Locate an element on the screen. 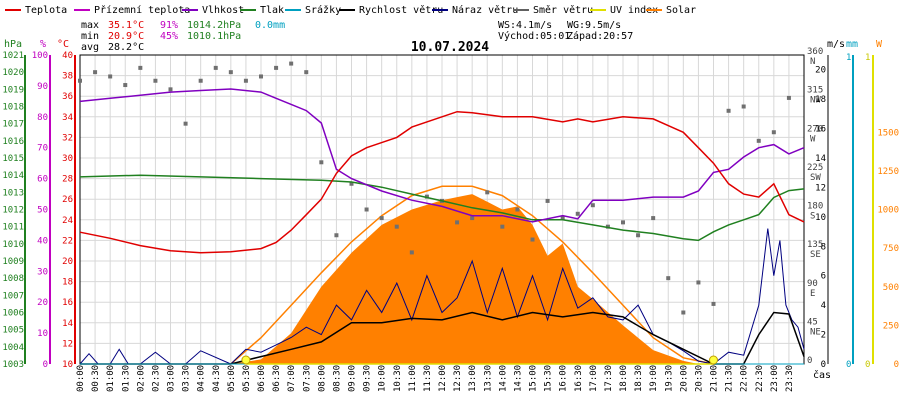 The width and height of the screenshot is (900, 400). y-tick-label: 1014 is located at coordinates (13, 176).